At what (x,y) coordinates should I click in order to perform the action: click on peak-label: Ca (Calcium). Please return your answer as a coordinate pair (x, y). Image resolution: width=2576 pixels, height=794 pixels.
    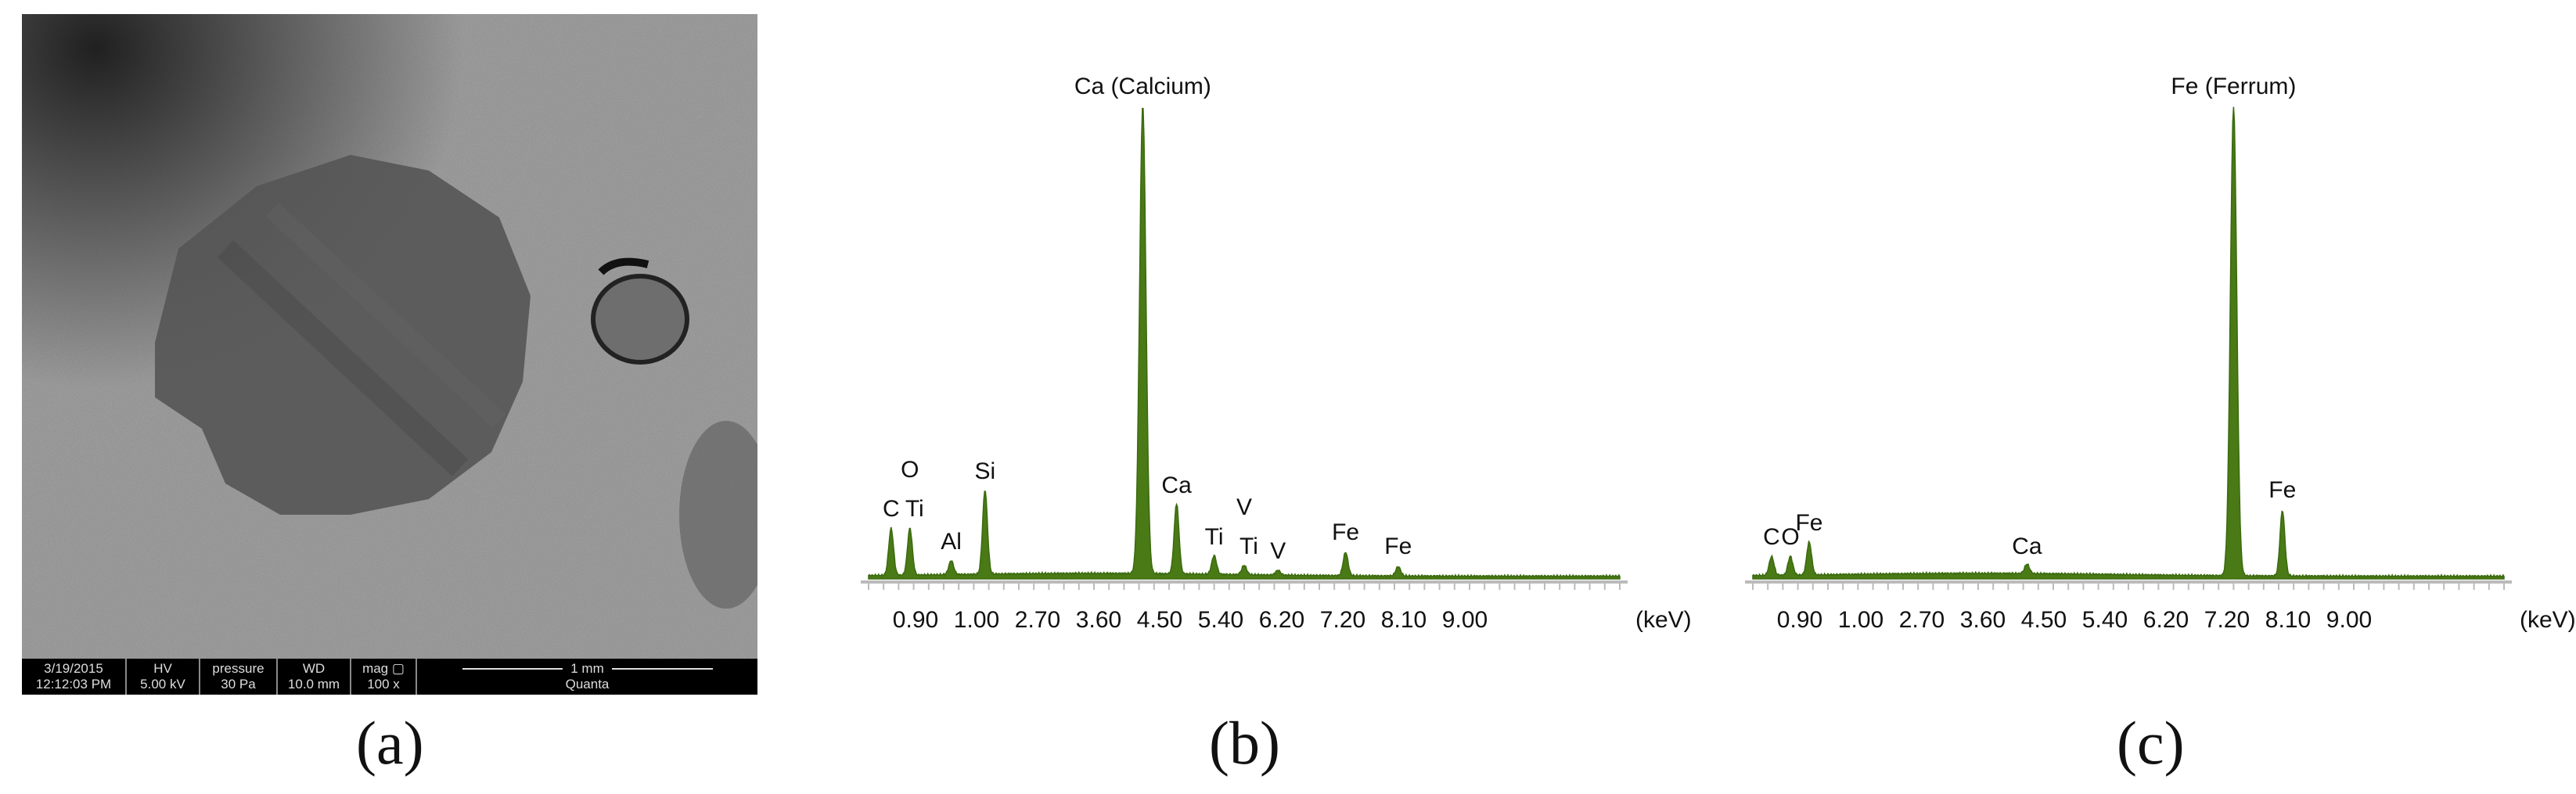
    Looking at the image, I should click on (1142, 86).